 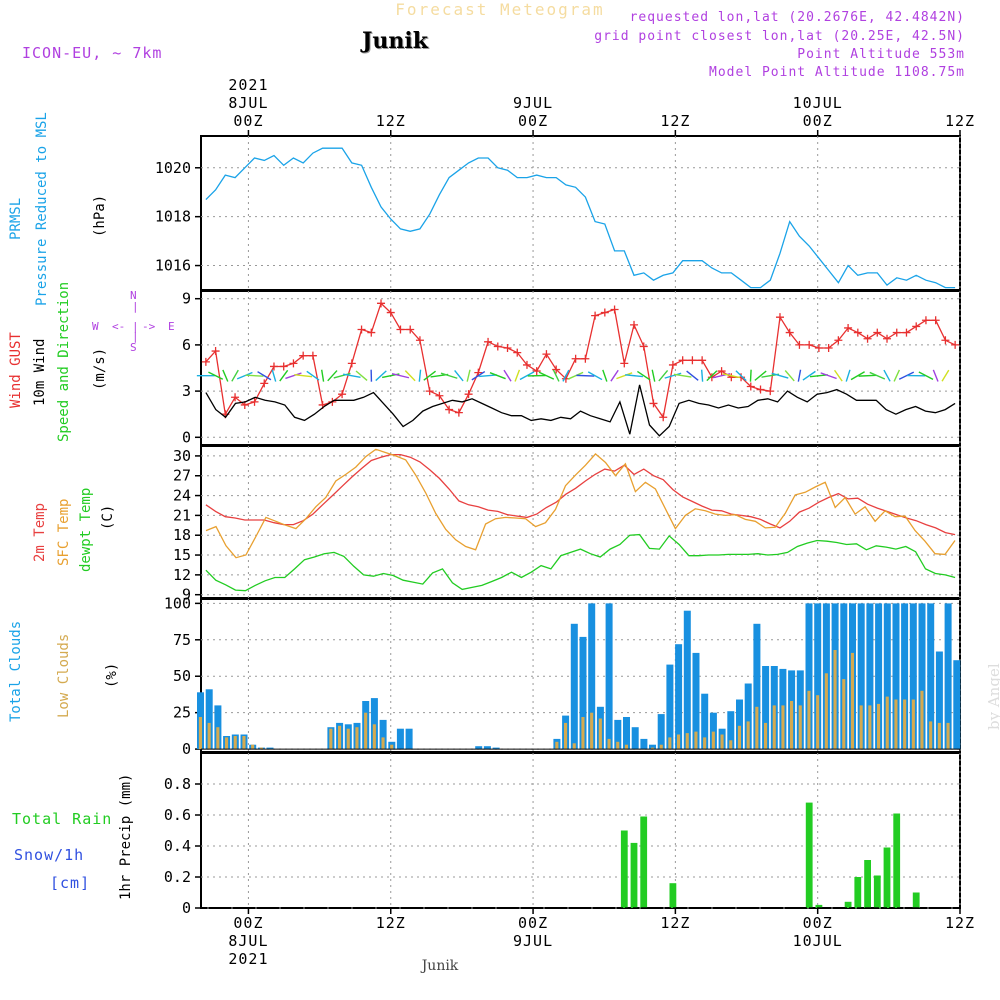 What do you see at coordinates (817, 941) in the screenshot?
I see `bottom-time-tick-label: 10JUL` at bounding box center [817, 941].